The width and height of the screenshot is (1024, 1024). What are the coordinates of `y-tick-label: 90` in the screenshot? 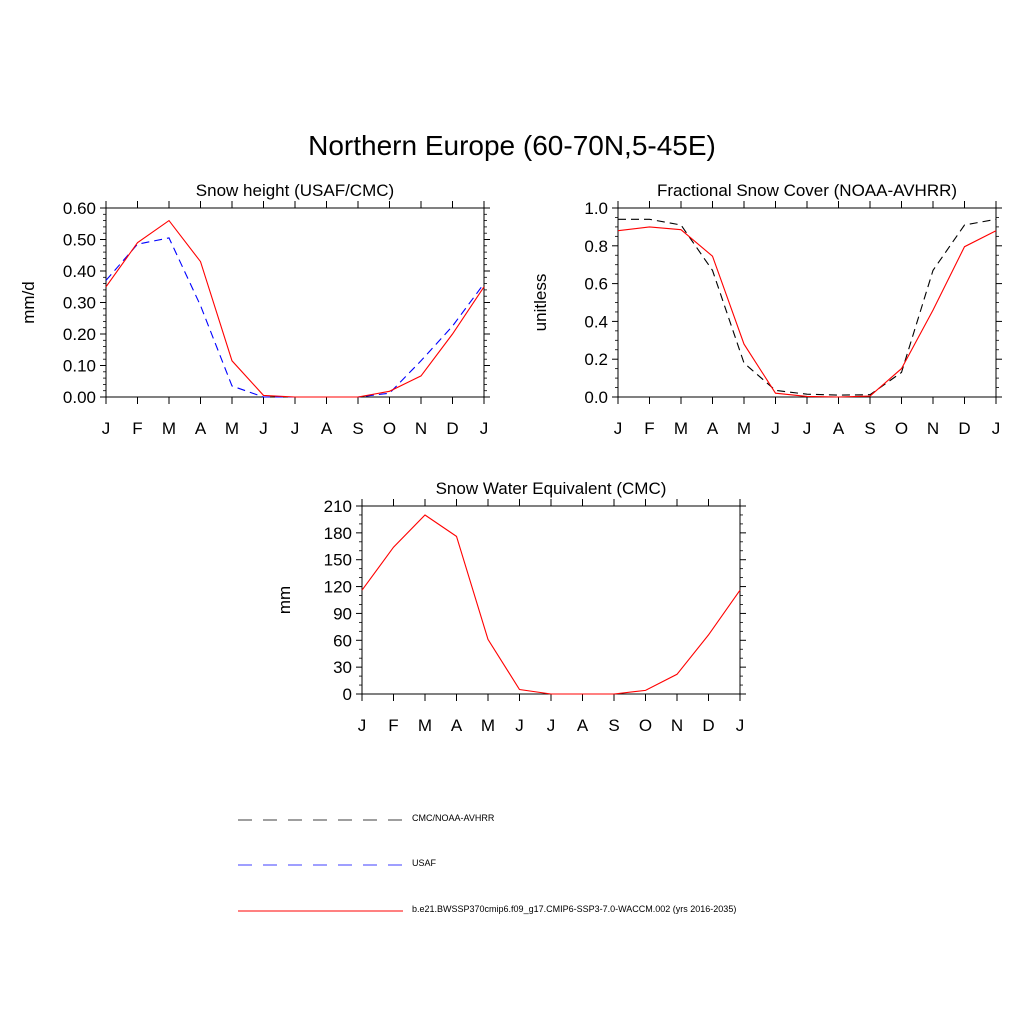 It's located at (342, 613).